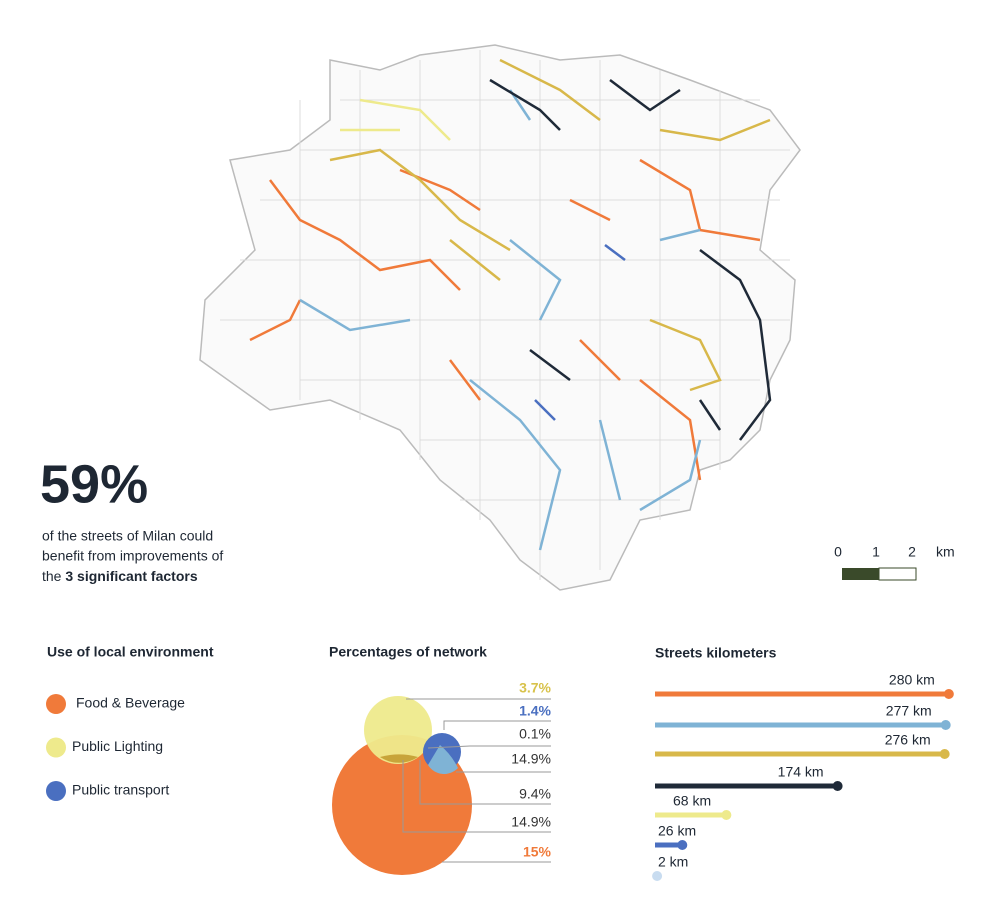 Image resolution: width=1000 pixels, height=920 pixels. What do you see at coordinates (580, 332) in the screenshot?
I see `streets-blue` at bounding box center [580, 332].